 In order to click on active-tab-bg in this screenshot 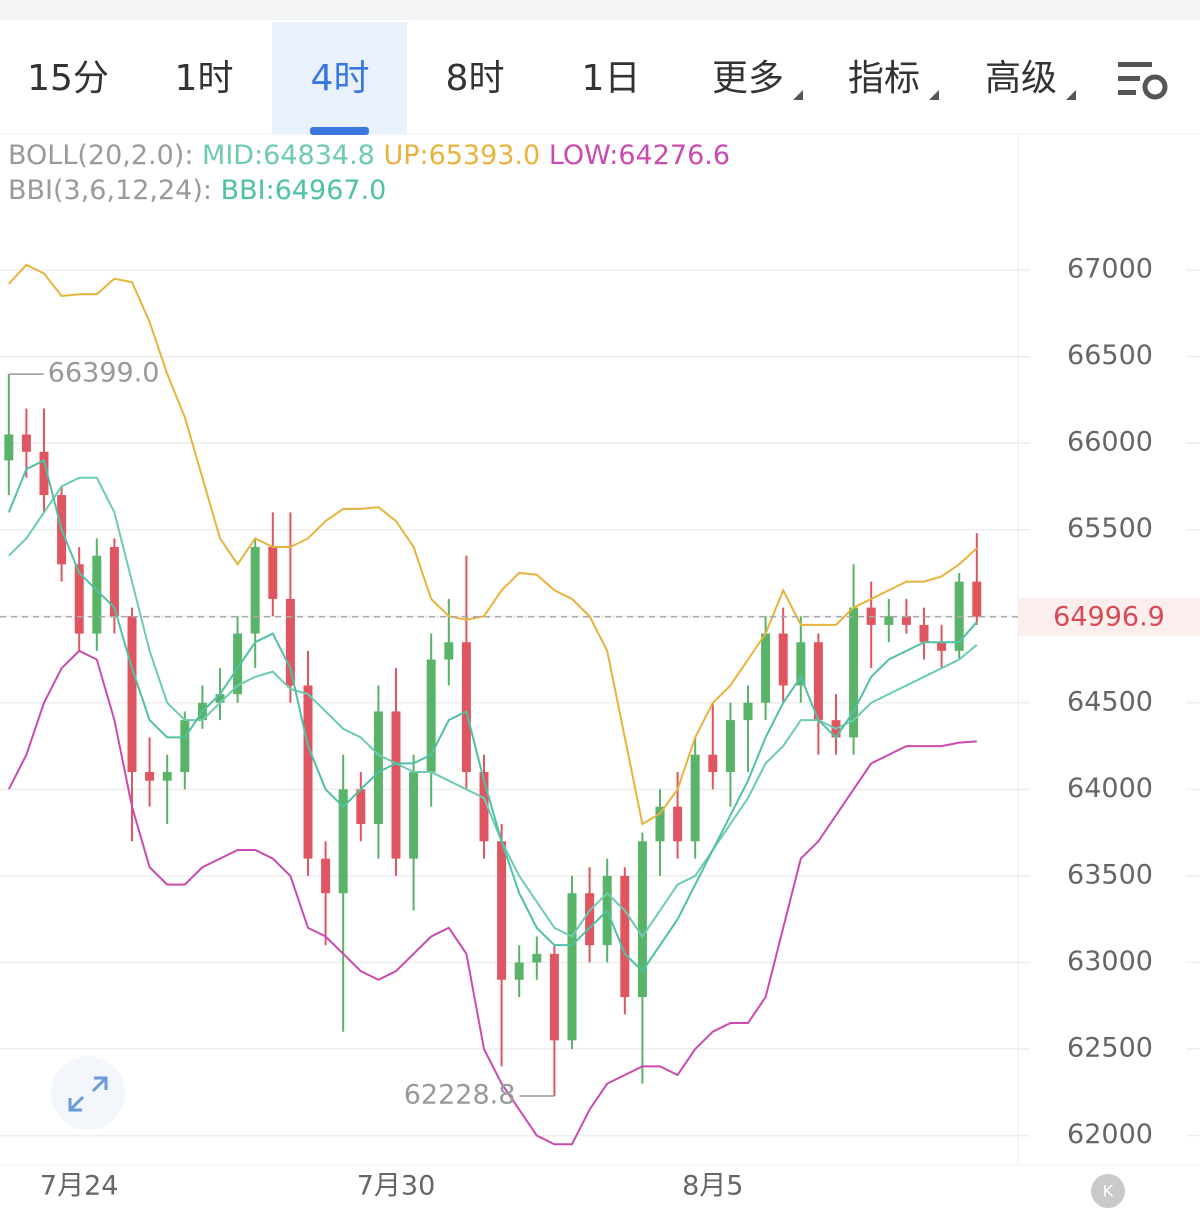, I will do `click(339, 78)`.